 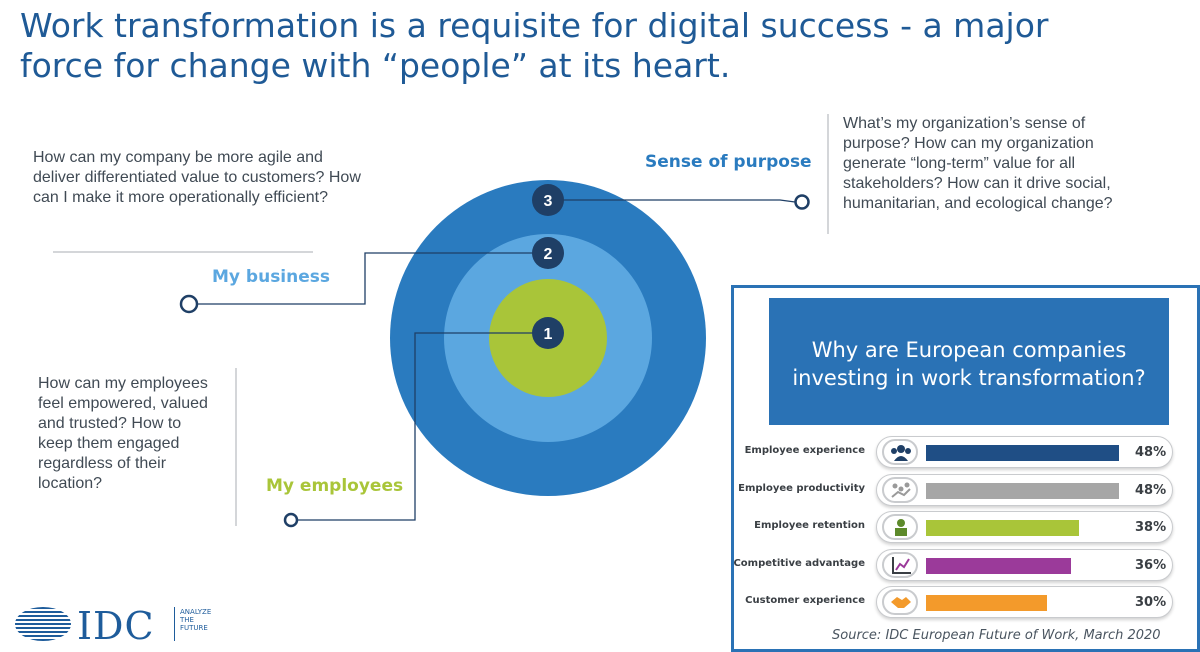 What do you see at coordinates (271, 277) in the screenshot?
I see `label-my-business: My business` at bounding box center [271, 277].